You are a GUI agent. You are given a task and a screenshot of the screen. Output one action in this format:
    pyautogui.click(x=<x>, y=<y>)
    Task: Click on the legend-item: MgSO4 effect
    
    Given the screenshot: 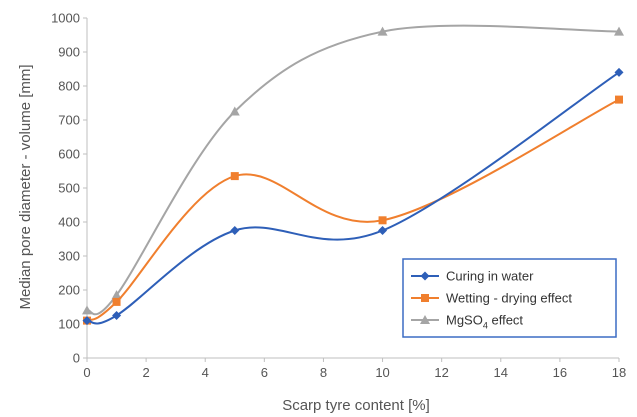 What is the action you would take?
    pyautogui.click(x=467, y=322)
    